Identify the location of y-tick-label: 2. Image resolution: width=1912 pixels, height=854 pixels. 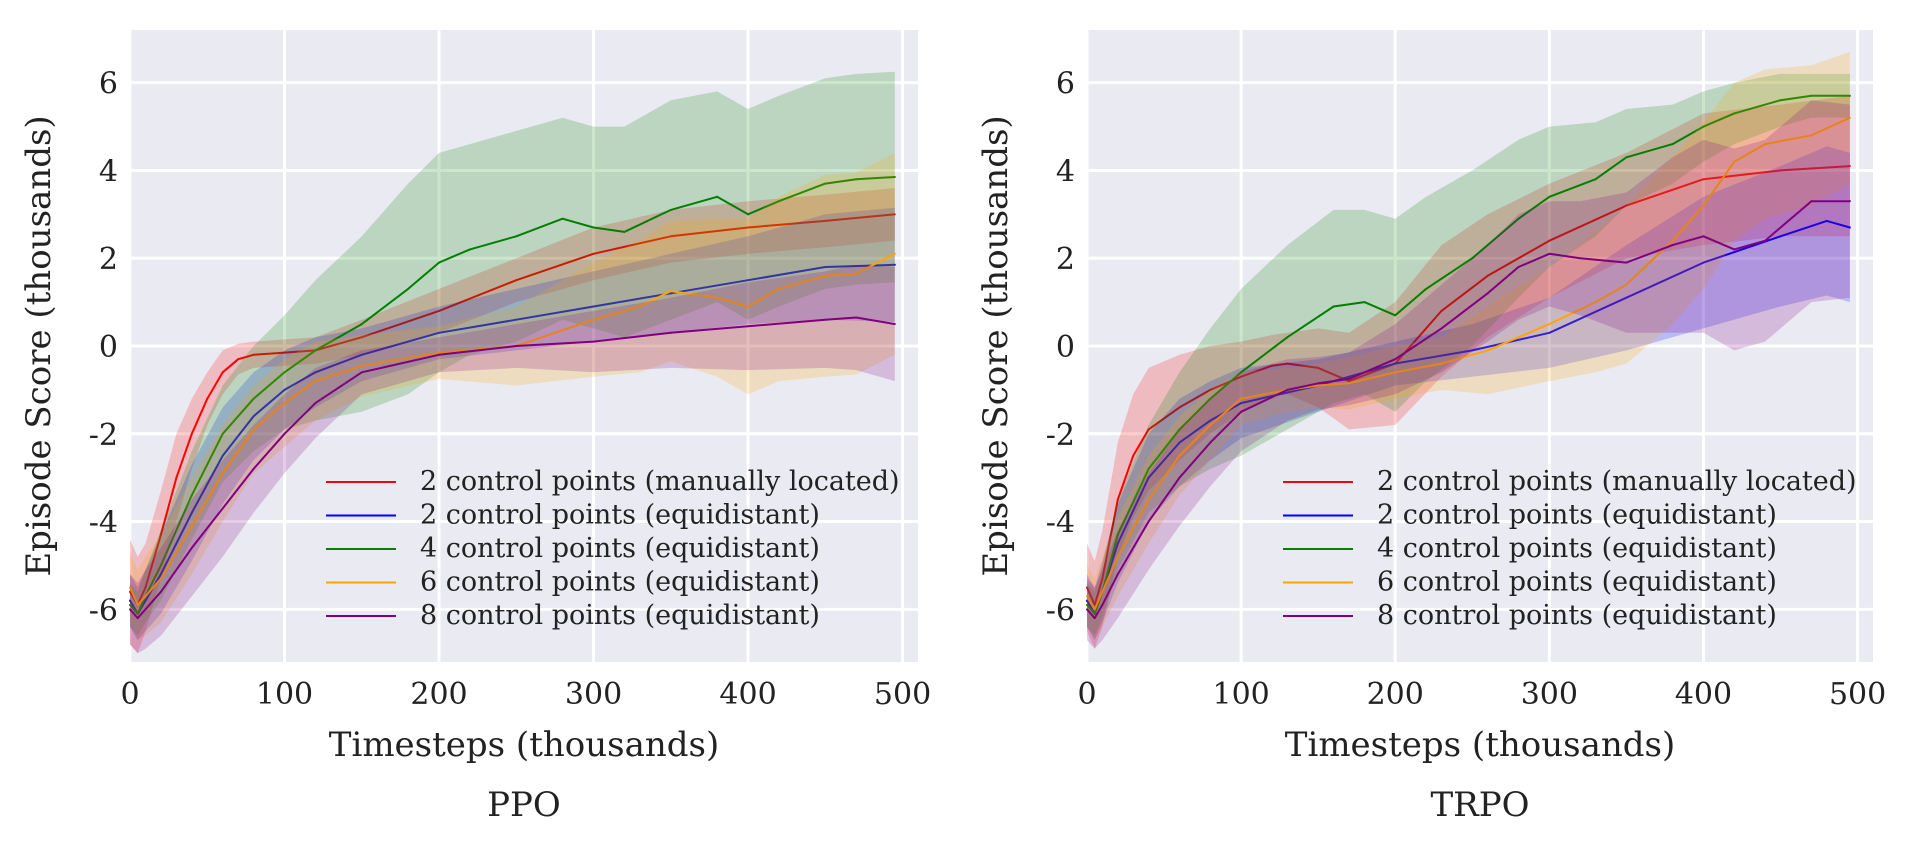
(108, 259).